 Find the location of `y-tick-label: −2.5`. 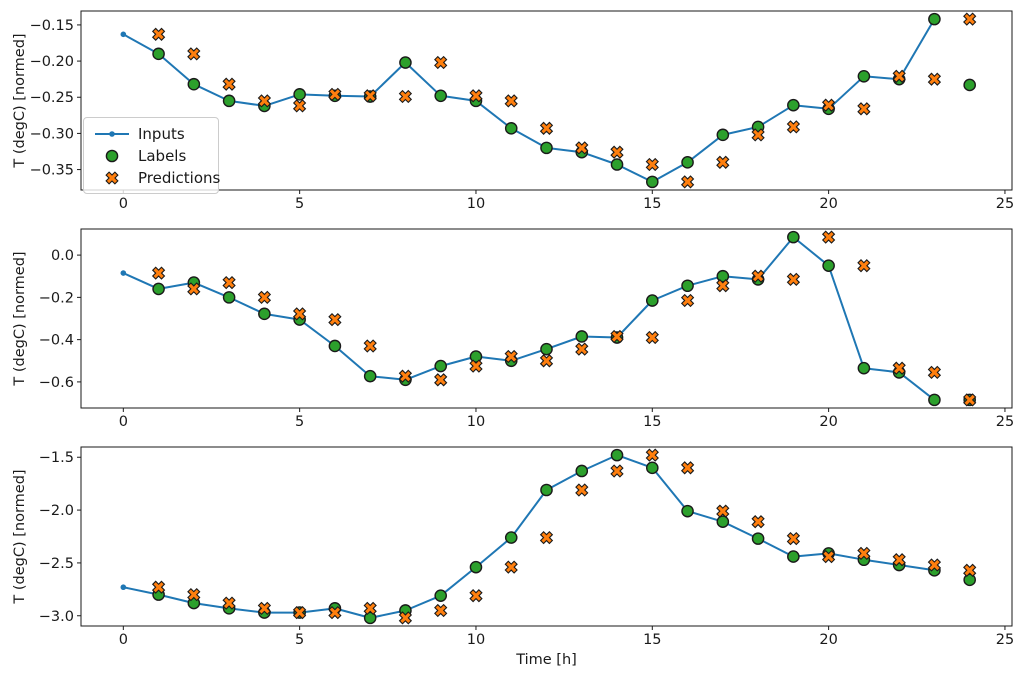

y-tick-label: −2.5 is located at coordinates (56, 564).